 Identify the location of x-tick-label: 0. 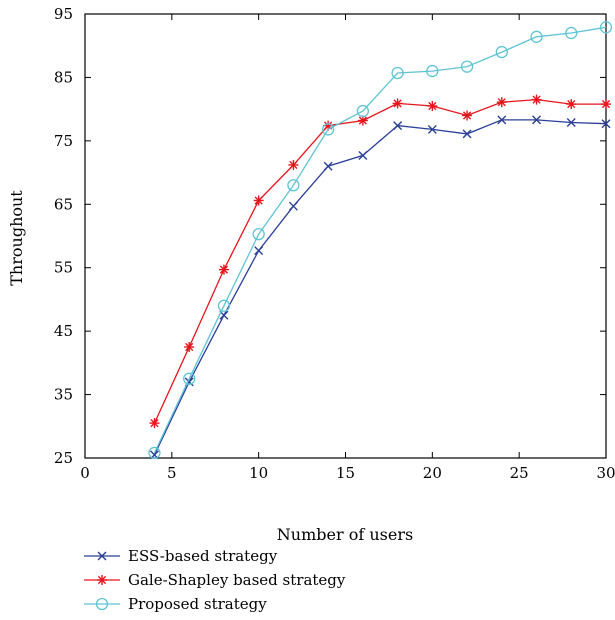
(85, 473).